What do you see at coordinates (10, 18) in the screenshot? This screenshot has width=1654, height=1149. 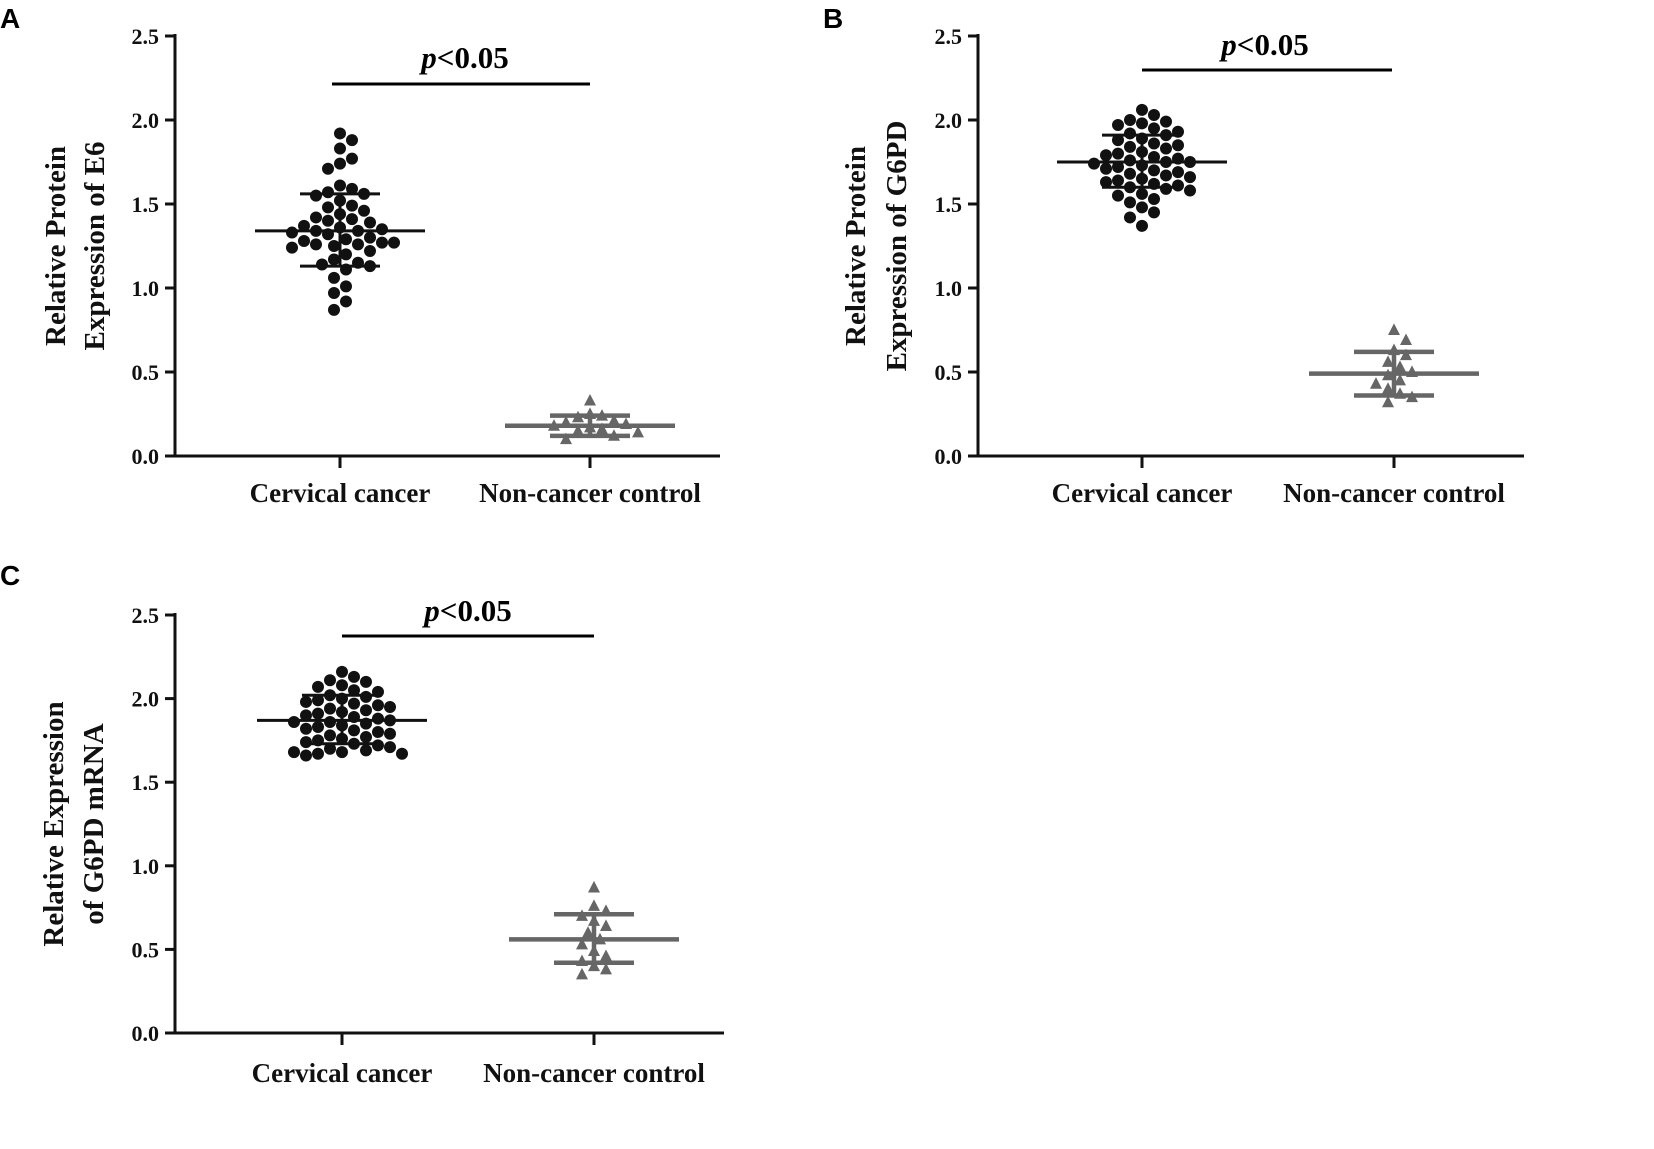 I see `panel-letter: A` at bounding box center [10, 18].